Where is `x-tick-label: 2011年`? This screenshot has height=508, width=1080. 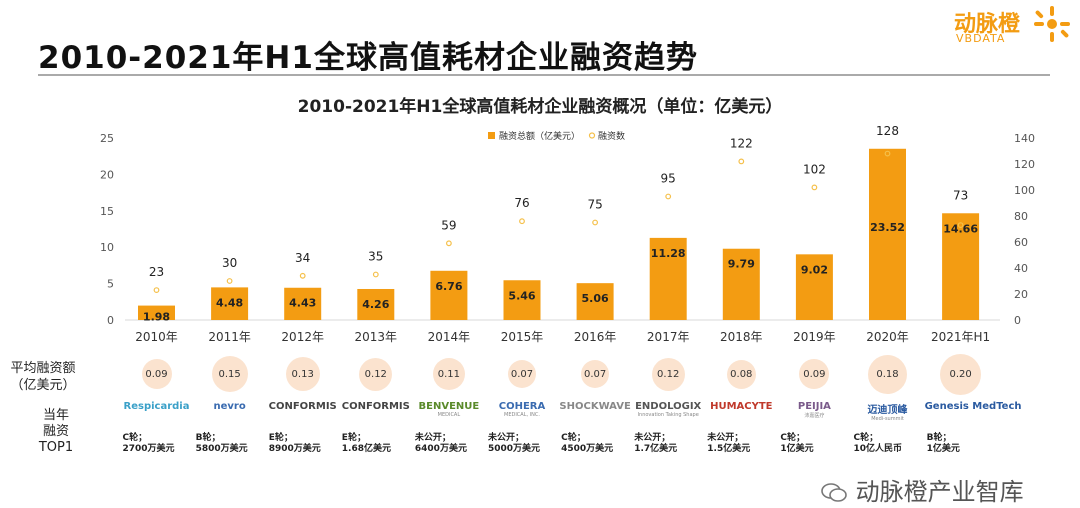 x-tick-label: 2011年 is located at coordinates (229, 337).